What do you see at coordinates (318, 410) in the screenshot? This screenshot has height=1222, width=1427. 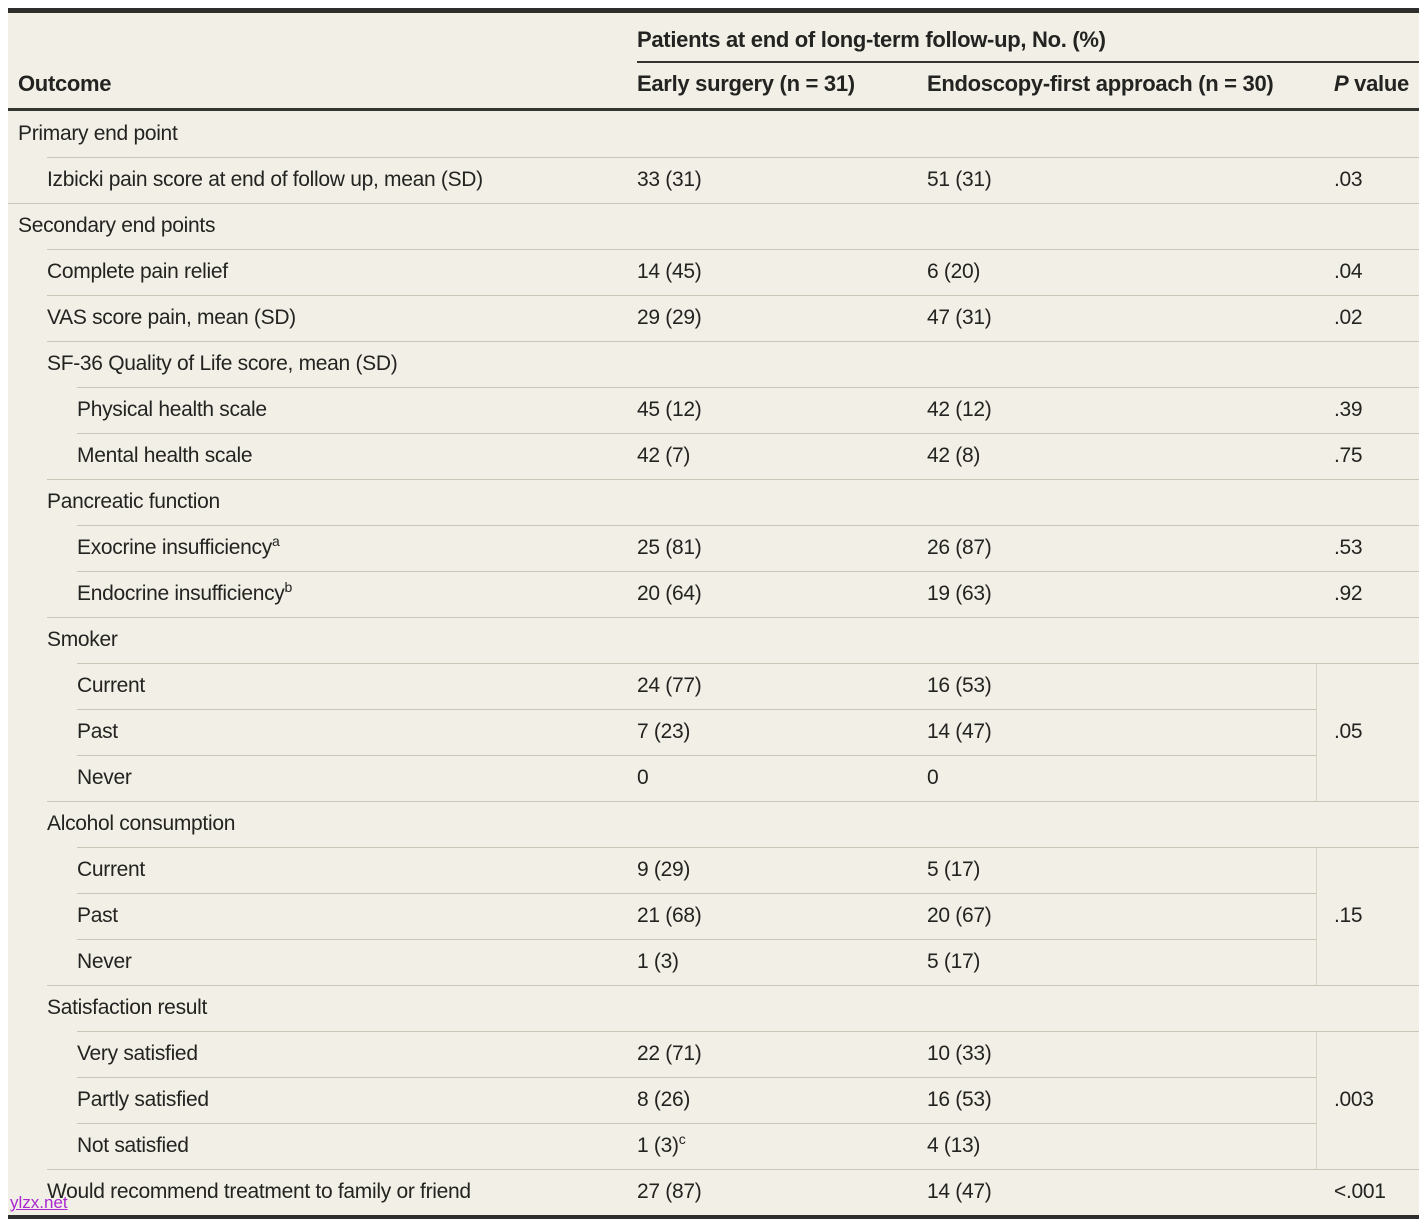 I see `outcome-cell: Physical health scale` at bounding box center [318, 410].